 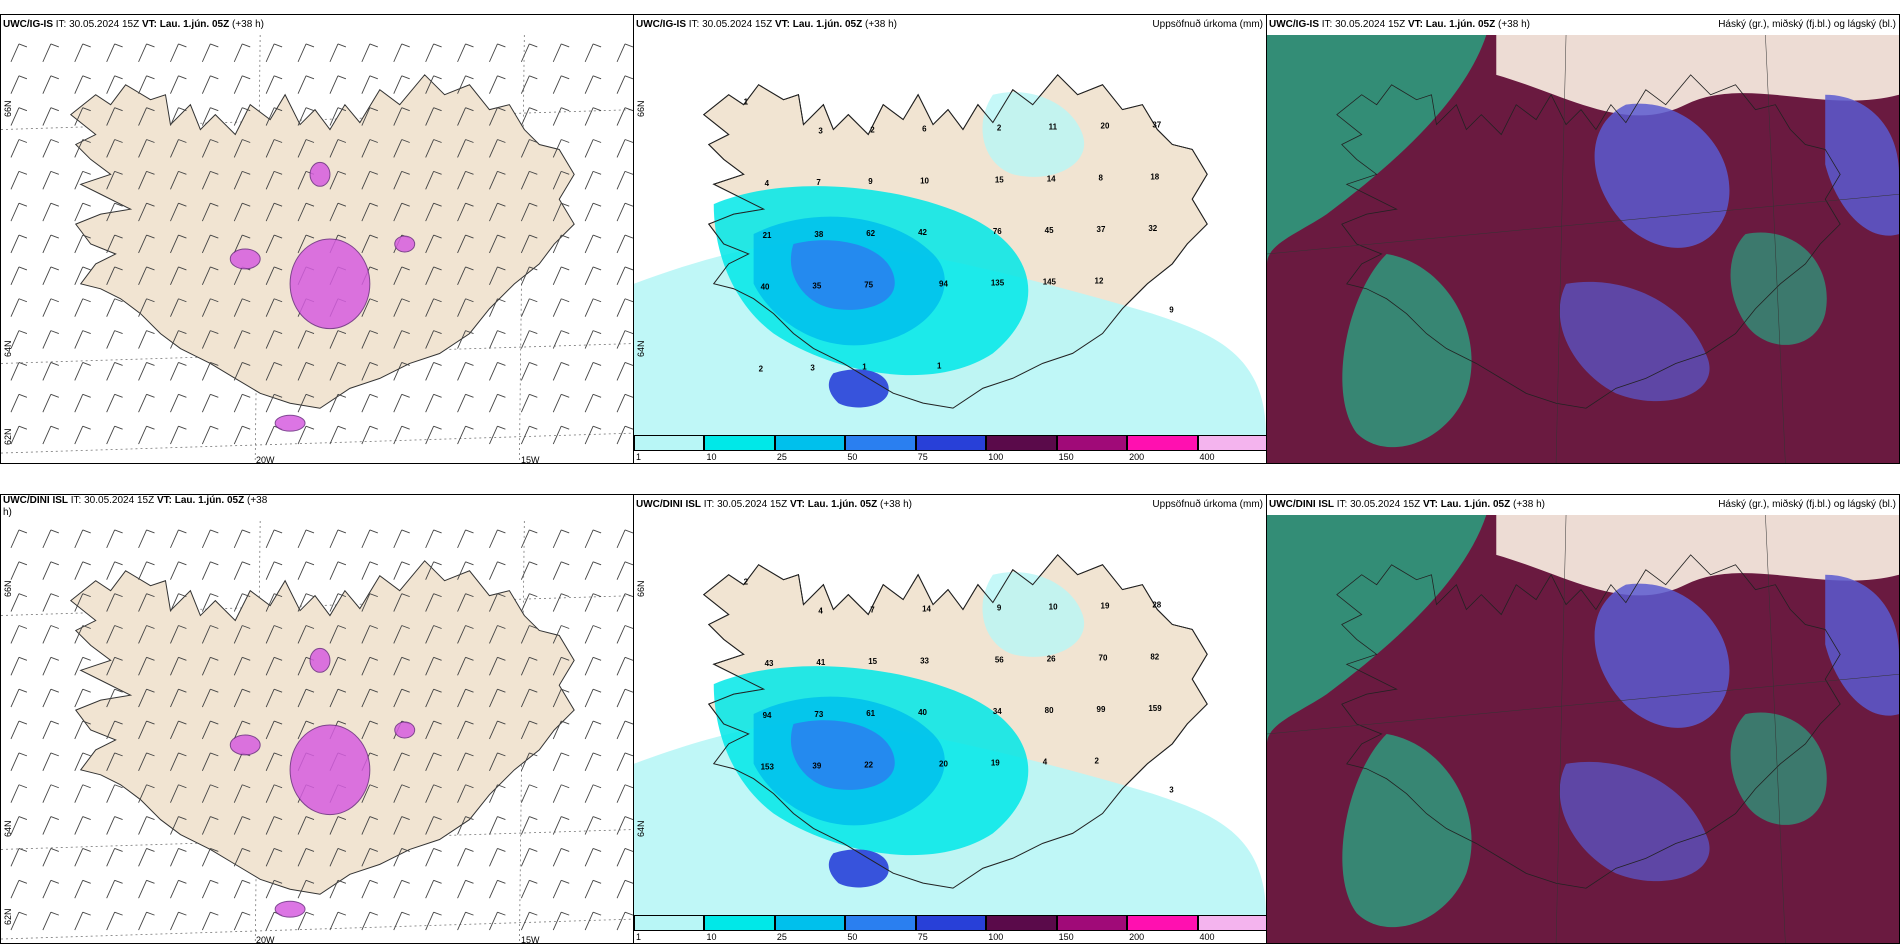 What do you see at coordinates (1634, 341) in the screenshot?
I see `low-cloud-area` at bounding box center [1634, 341].